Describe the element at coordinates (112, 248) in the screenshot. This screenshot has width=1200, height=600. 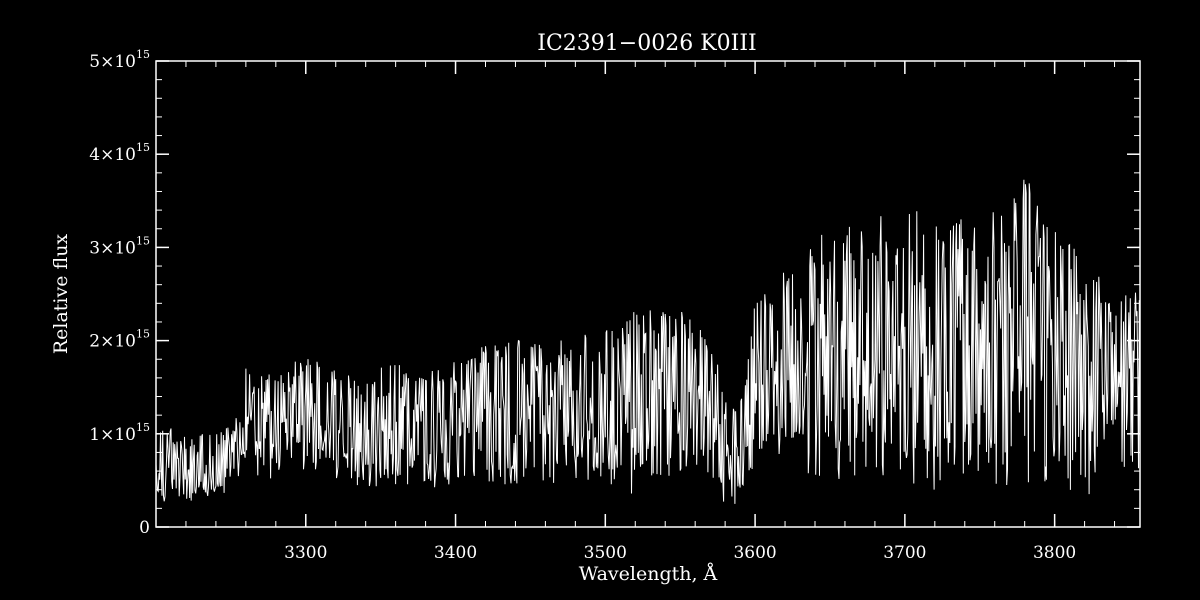
I see `y-tick-mantissa: 3×10` at that location.